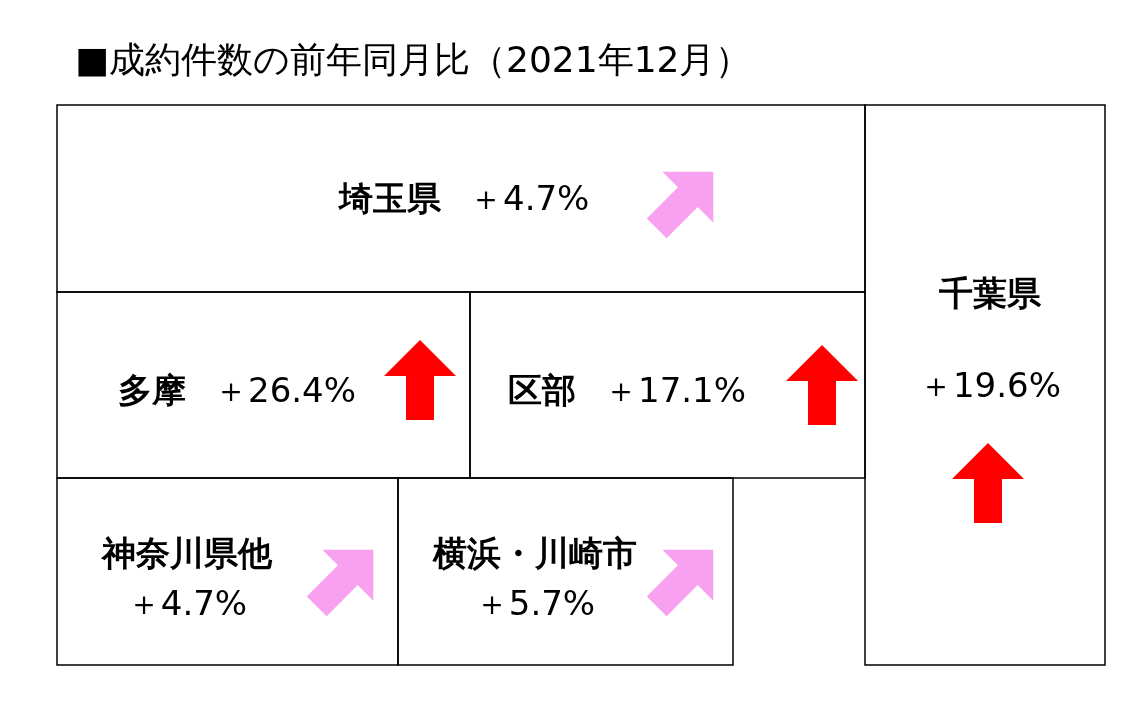 The width and height of the screenshot is (1147, 703). Describe the element at coordinates (389, 197) in the screenshot. I see `category-label: 埼玉県` at that location.